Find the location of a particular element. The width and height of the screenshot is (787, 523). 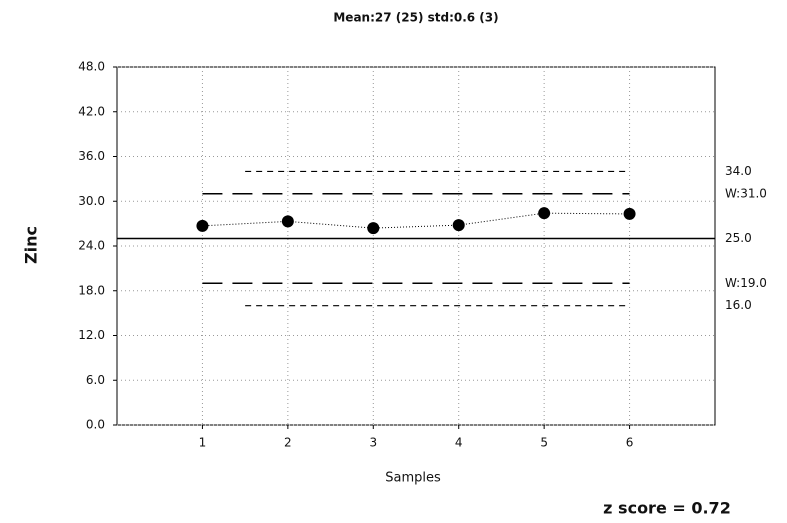

x-axis-label: Samples is located at coordinates (413, 478).